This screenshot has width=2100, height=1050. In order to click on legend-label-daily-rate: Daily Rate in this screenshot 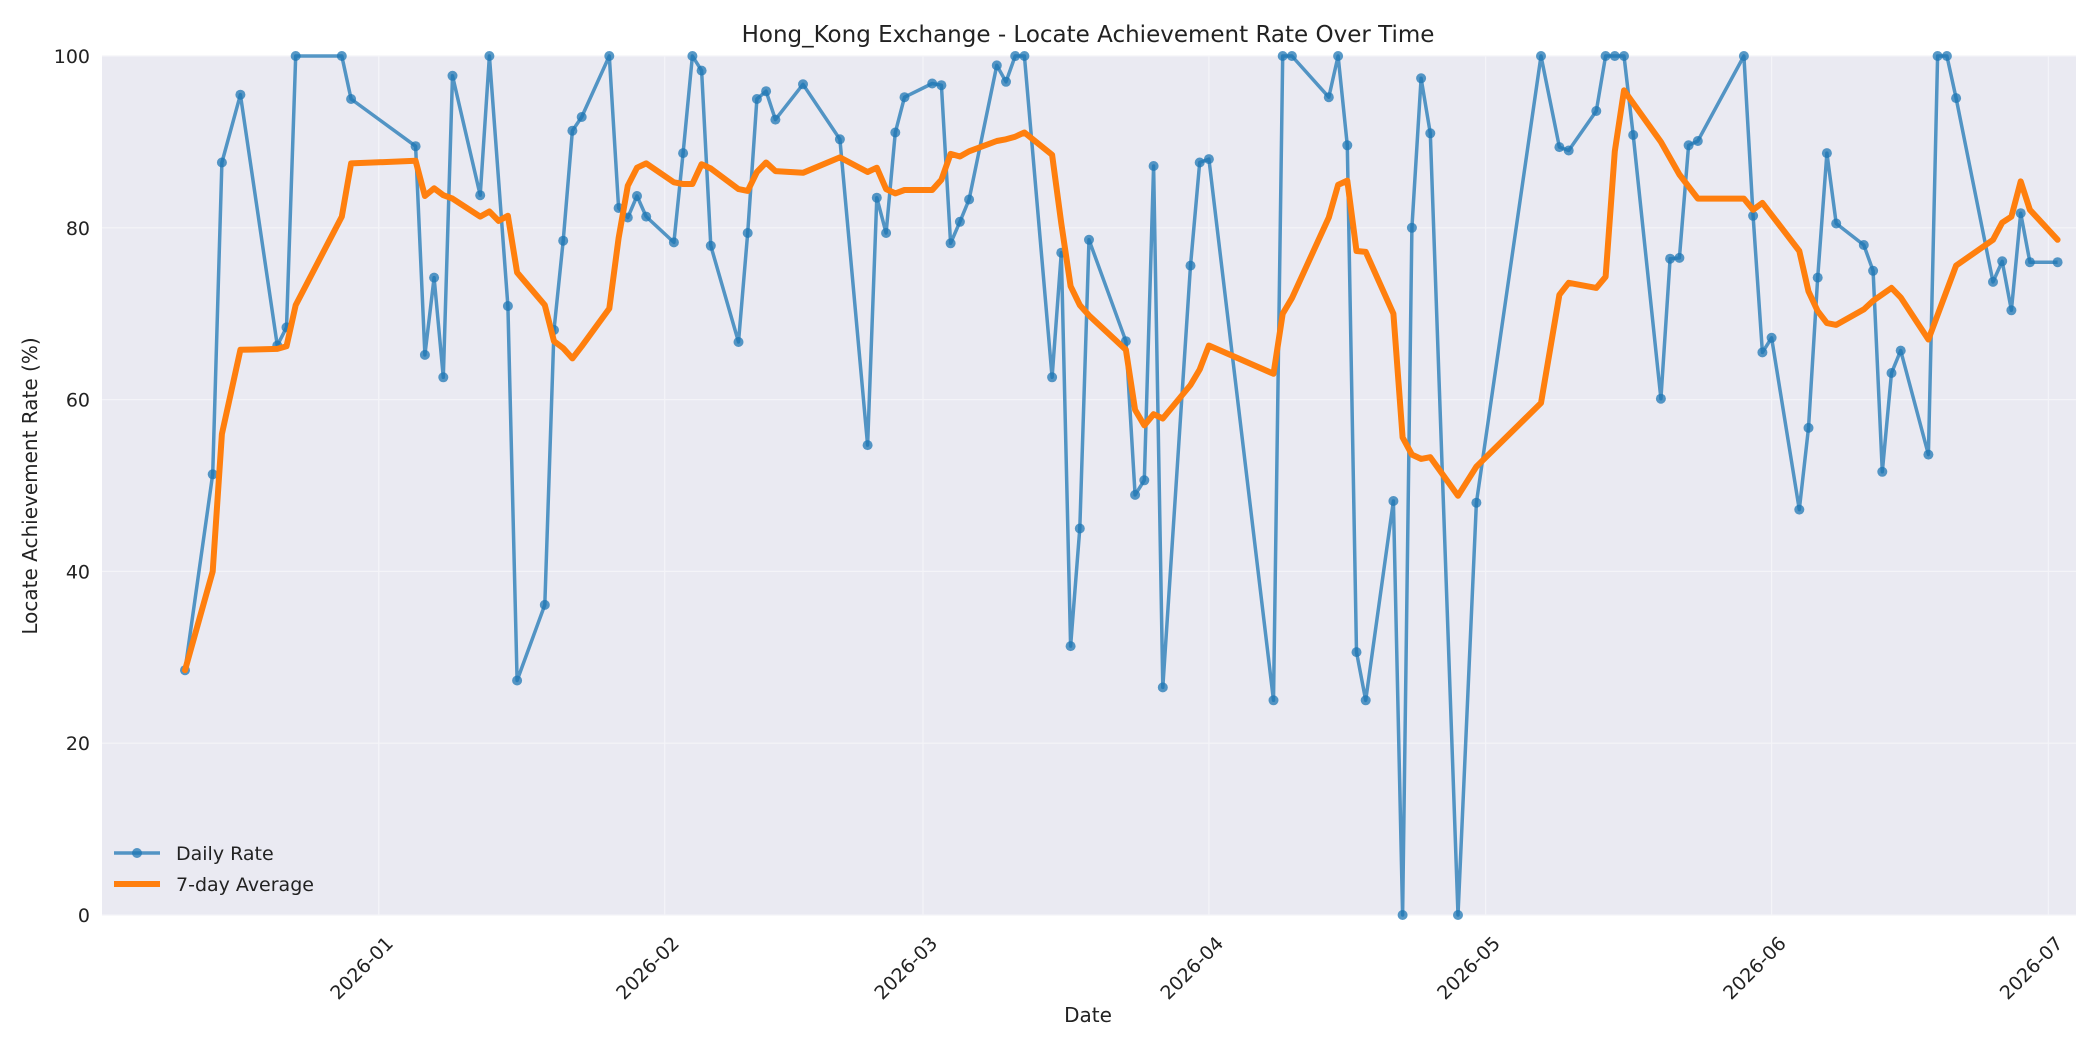, I will do `click(225, 854)`.